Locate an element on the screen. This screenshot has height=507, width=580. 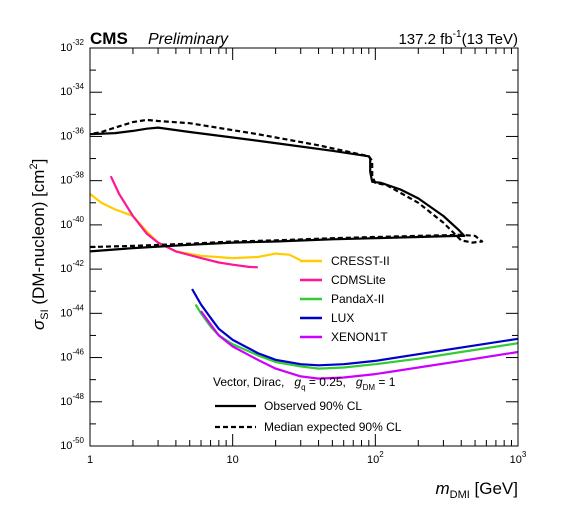
y-axis-symbol: σ is located at coordinates (38, 324).